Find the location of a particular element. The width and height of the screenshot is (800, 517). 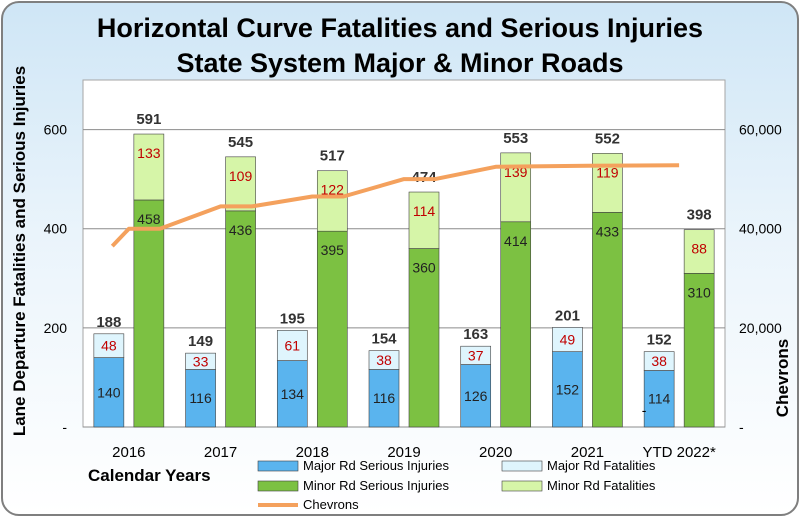

data-label-major-serious-injuries: 134 is located at coordinates (293, 394).